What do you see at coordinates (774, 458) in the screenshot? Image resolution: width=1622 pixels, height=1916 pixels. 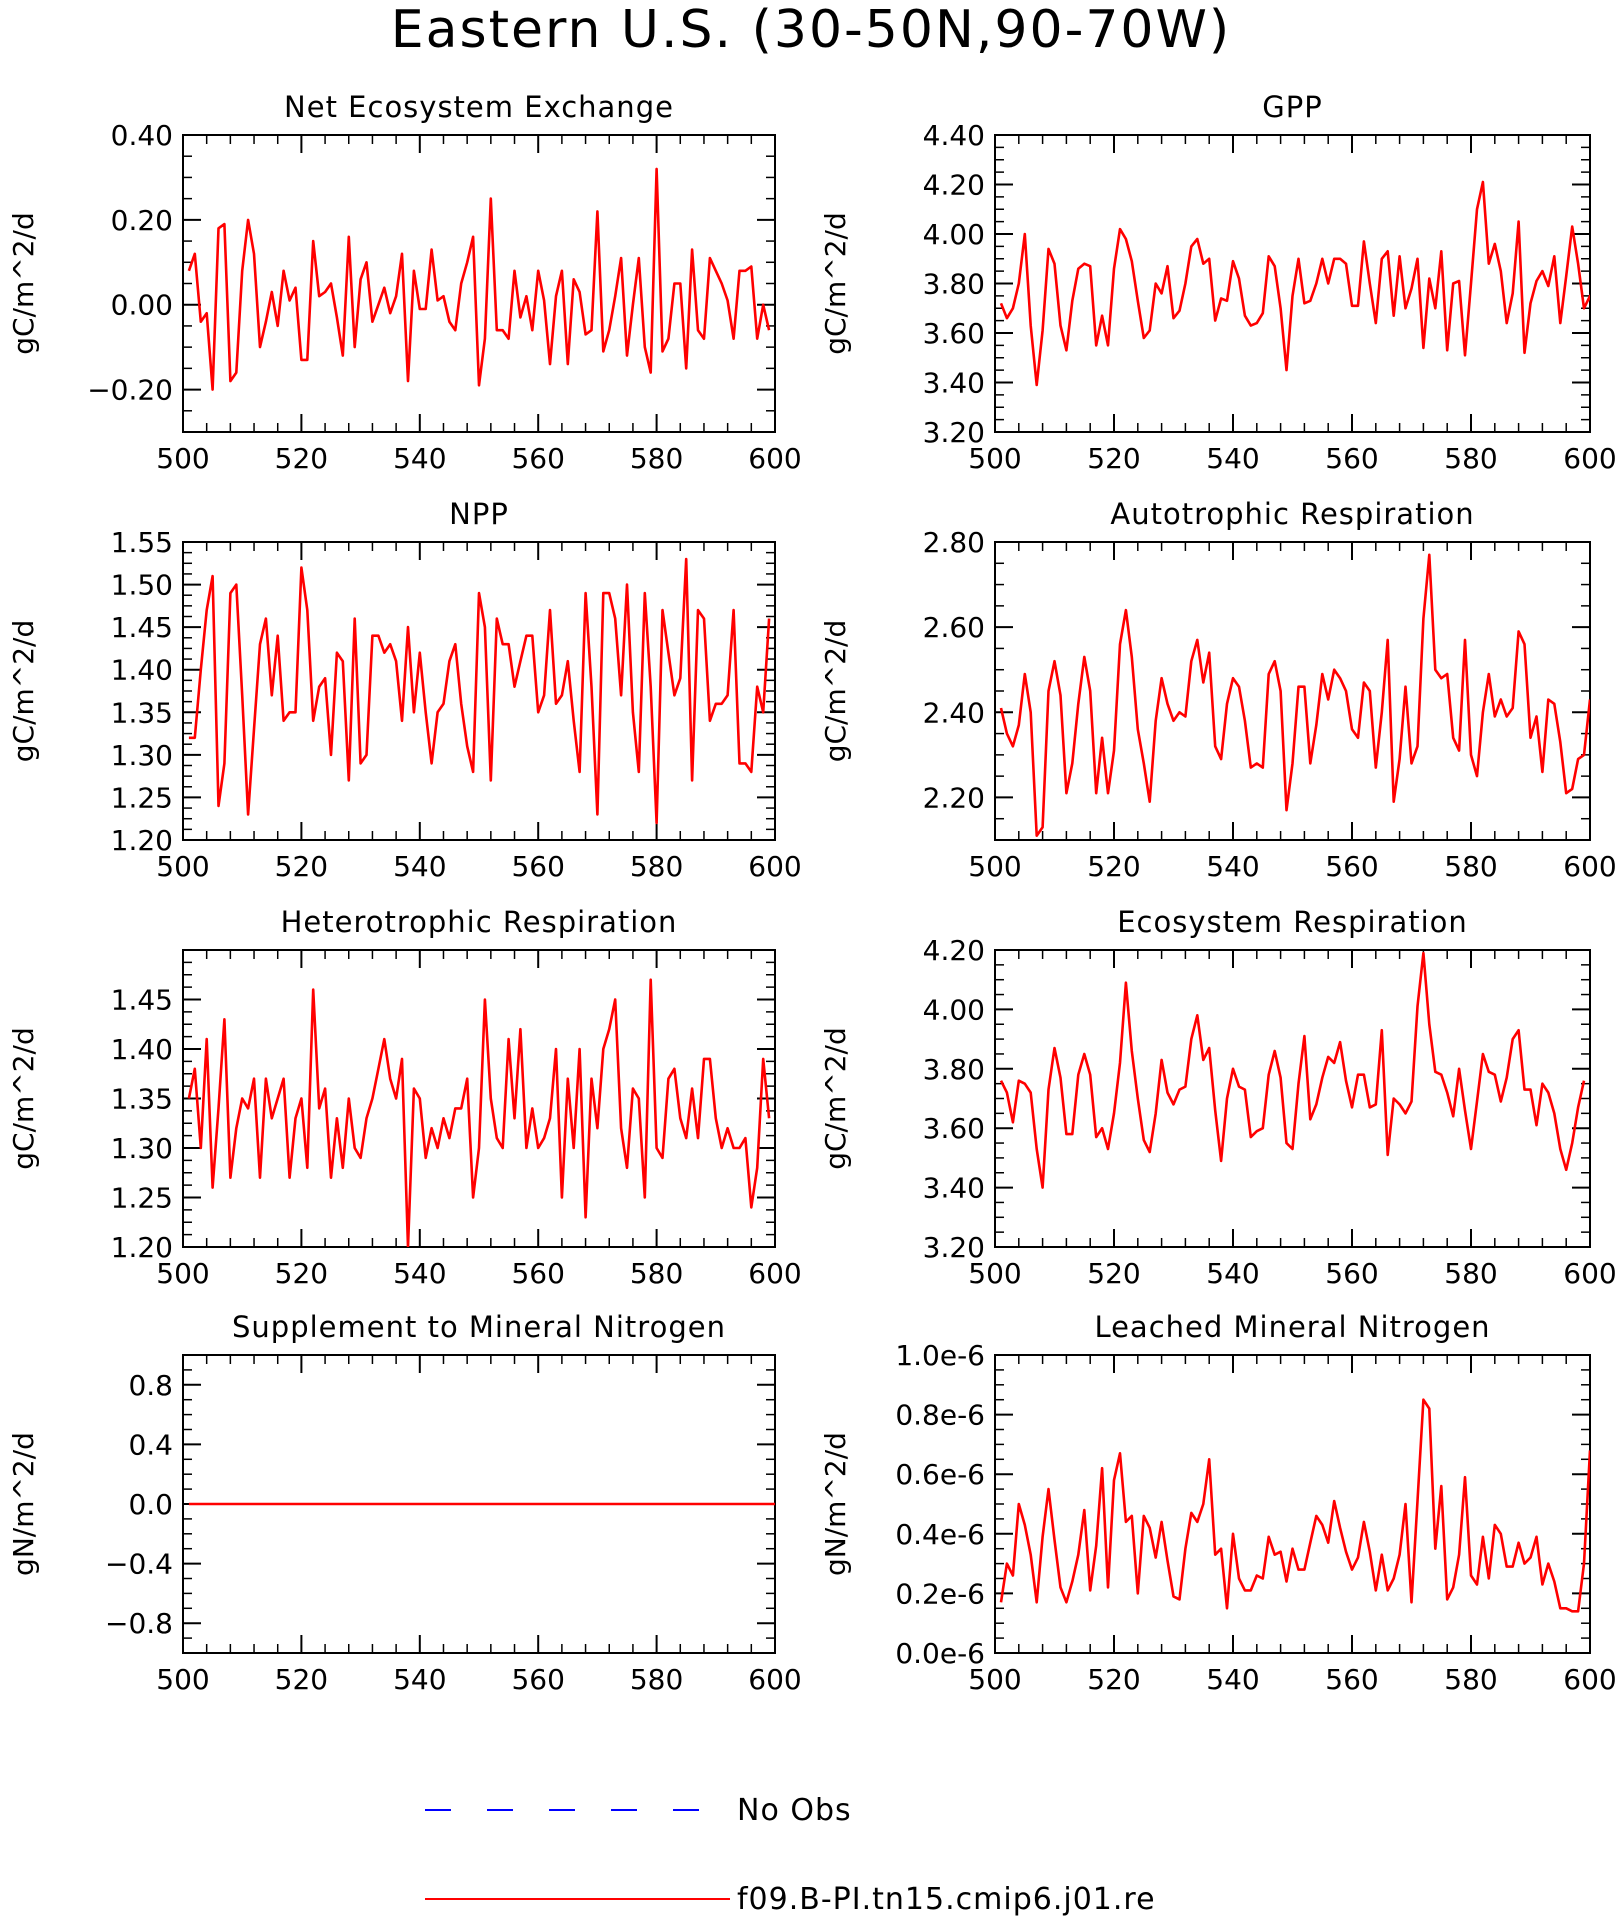 I see `panel-net-ecosystem-exchange-xtick-label: 600` at bounding box center [774, 458].